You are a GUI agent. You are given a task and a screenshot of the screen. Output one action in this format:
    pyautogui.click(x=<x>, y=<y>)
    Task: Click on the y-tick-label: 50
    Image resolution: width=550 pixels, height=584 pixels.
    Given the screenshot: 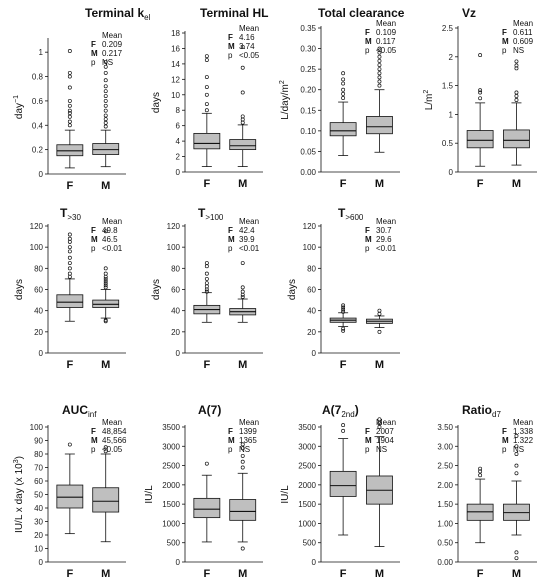 What is the action you would take?
    pyautogui.click(x=38, y=495)
    